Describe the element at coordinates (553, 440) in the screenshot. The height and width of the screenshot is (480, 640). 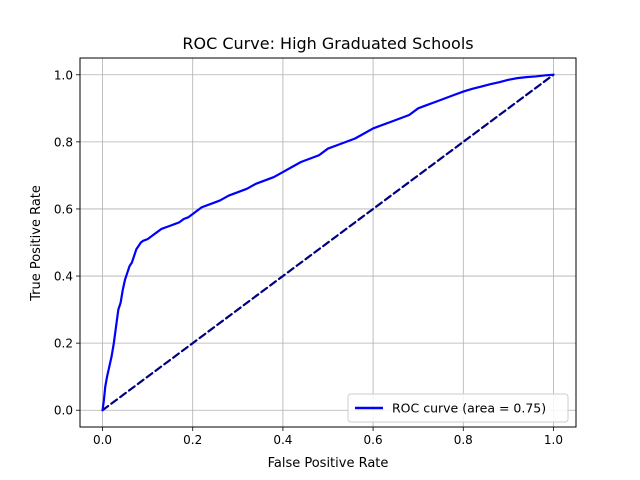
I see `x-tick-label: 1.0` at that location.